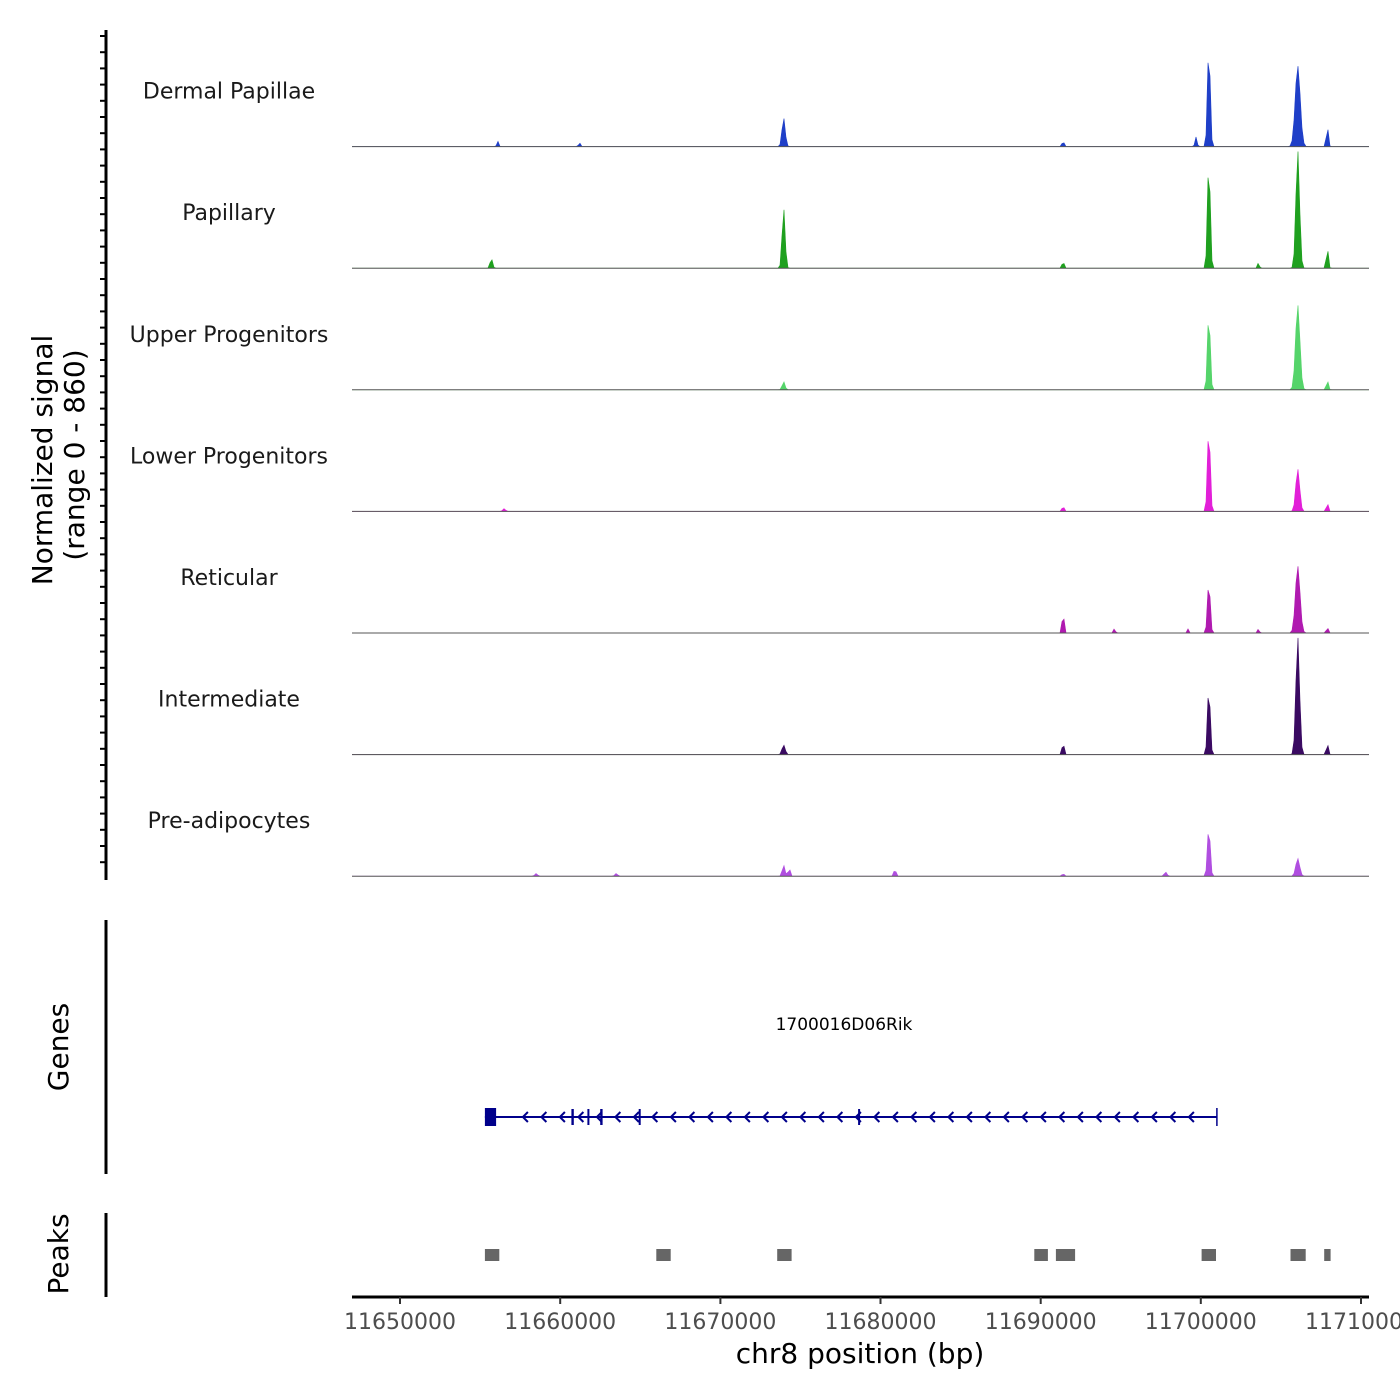 The height and width of the screenshot is (1400, 1400). I want to click on gene-name-label: 1700016D06Rik, so click(844, 1025).